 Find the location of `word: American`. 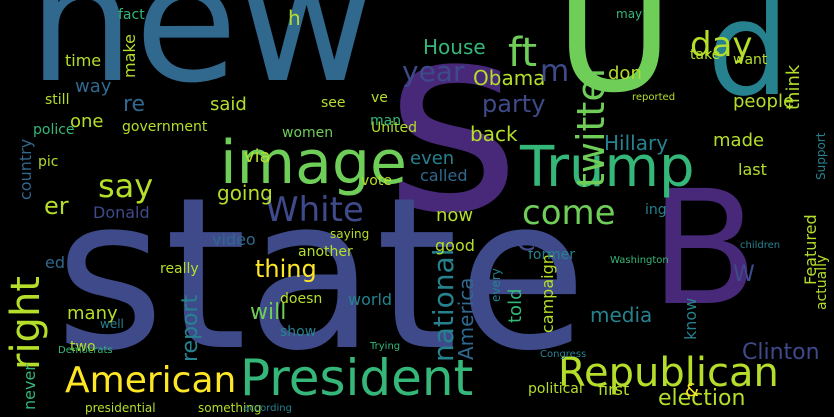

word: American is located at coordinates (151, 380).